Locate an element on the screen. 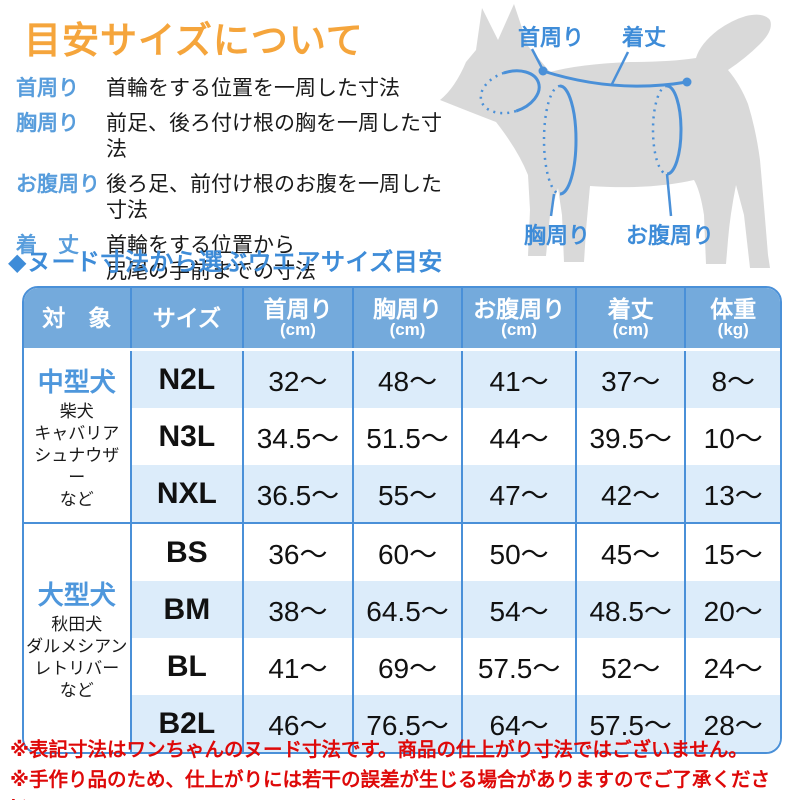 This screenshot has height=800, width=800. diagram-label-neck: 首周り is located at coordinates (551, 37).